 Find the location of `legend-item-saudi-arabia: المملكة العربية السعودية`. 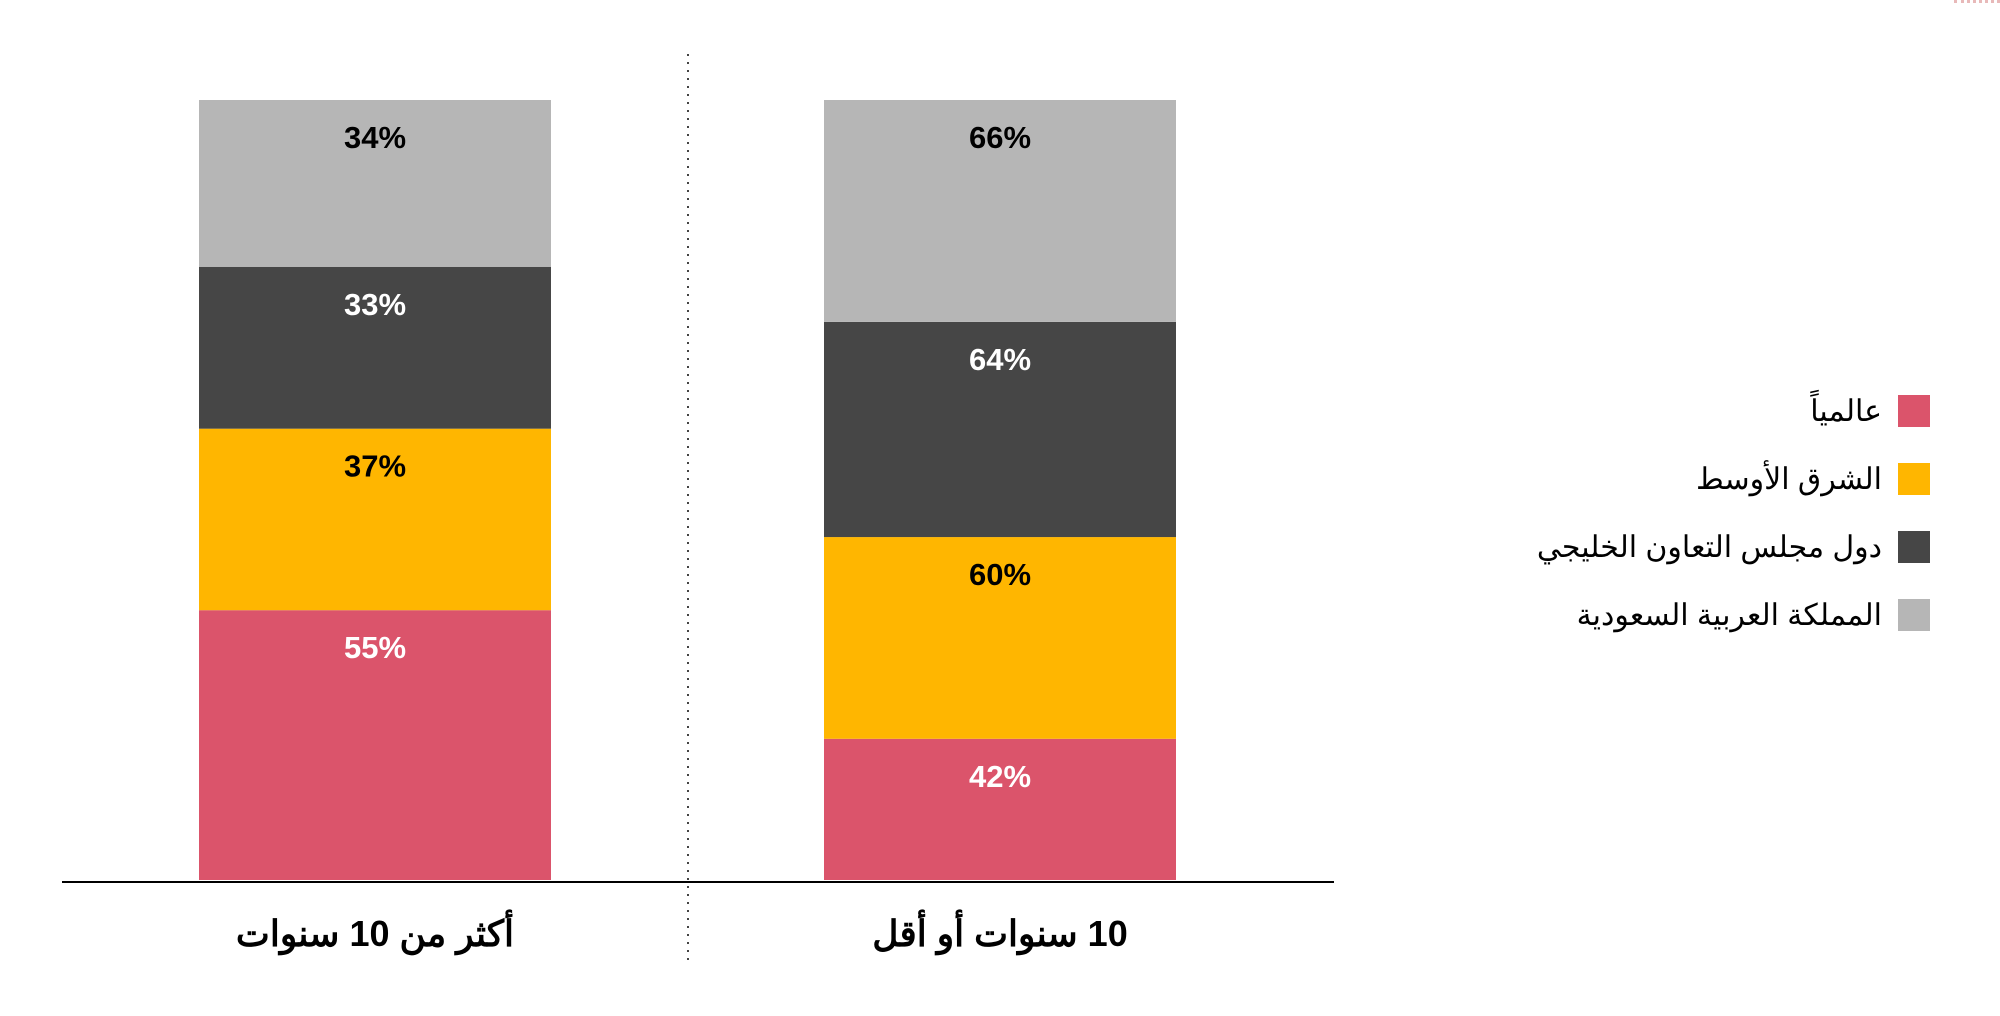

legend-item-saudi-arabia: المملكة العربية السعودية is located at coordinates (1715, 615).